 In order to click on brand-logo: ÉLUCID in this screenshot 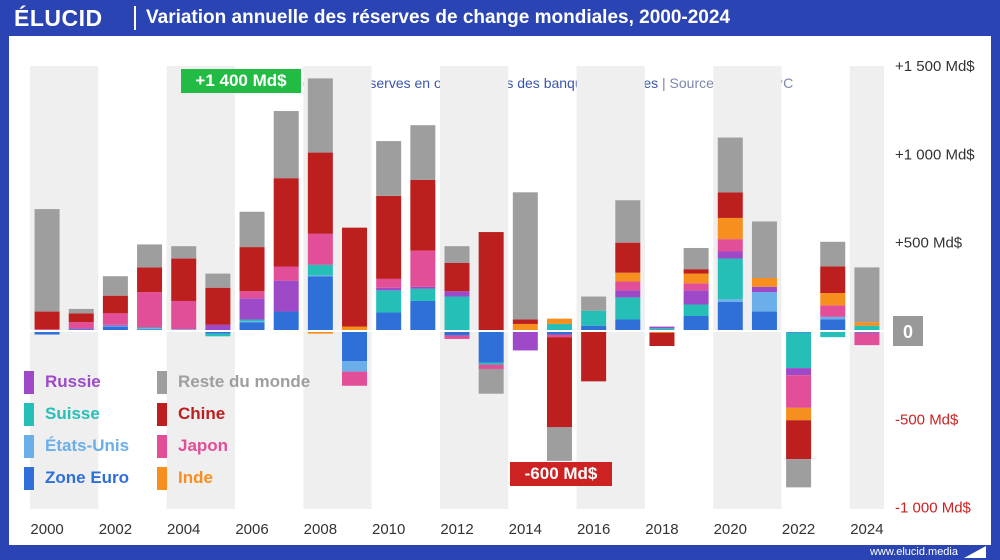, I will do `click(58, 18)`.